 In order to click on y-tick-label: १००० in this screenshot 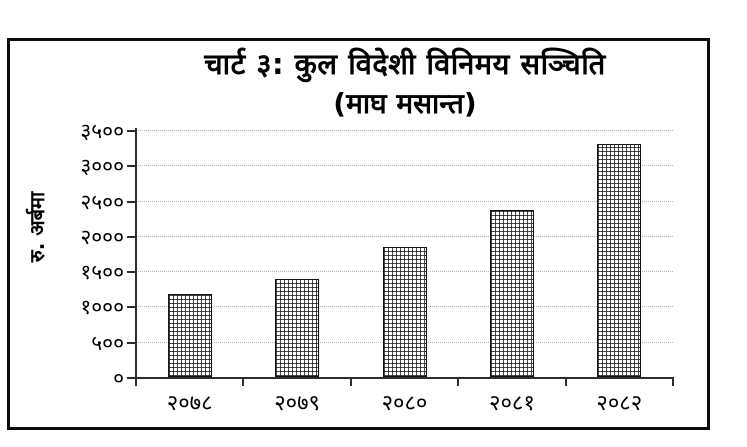, I will do `click(102, 307)`.